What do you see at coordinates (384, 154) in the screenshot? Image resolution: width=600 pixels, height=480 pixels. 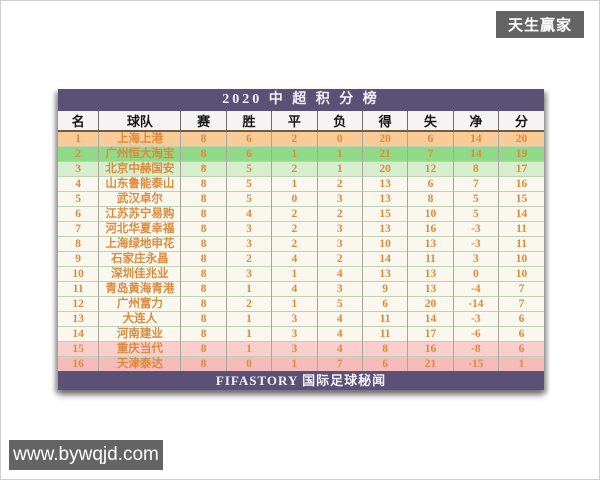 I see `cell-gf: 21` at bounding box center [384, 154].